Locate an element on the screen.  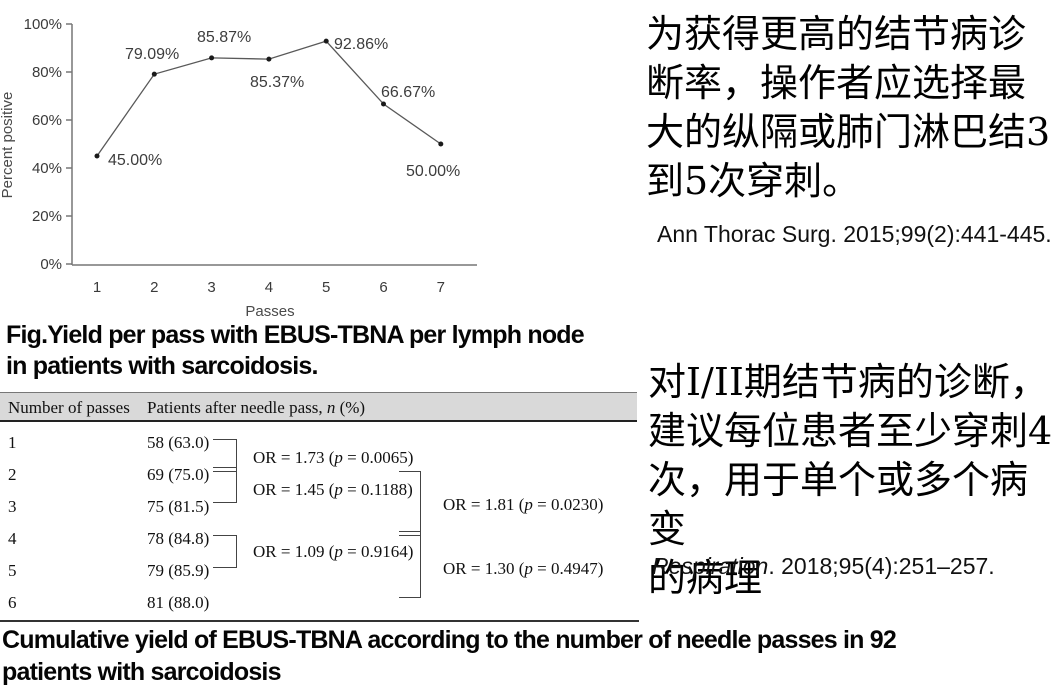
y-tick-label: 0% is located at coordinates (51, 264).